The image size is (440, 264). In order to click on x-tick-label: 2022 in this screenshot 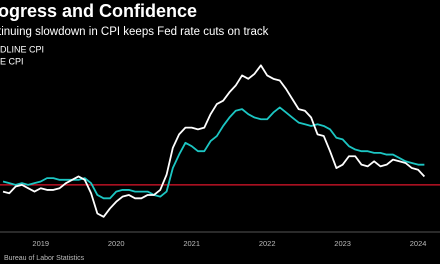, I will do `click(267, 243)`.